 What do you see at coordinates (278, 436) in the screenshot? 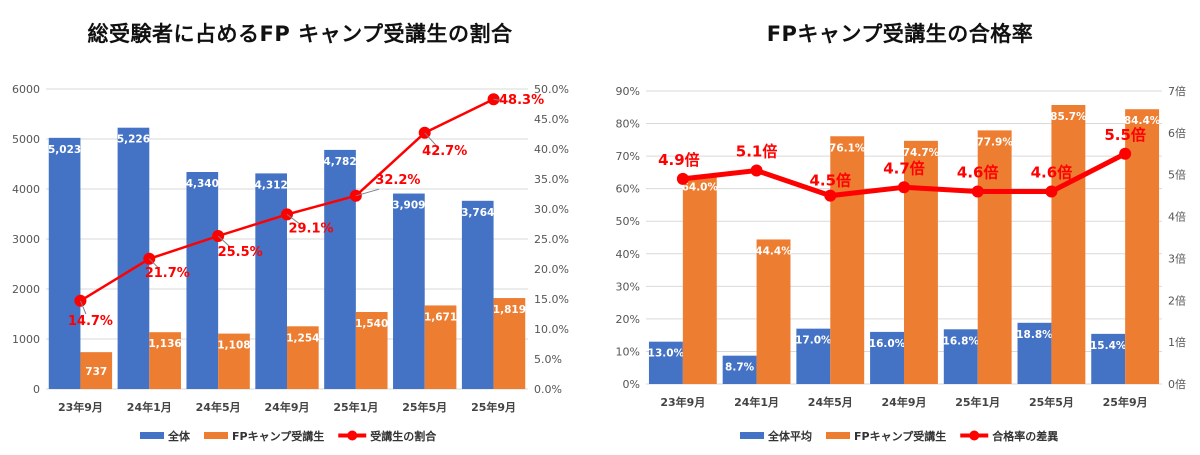
I see `left-legend-label: FPキャンプ受講生` at bounding box center [278, 436].